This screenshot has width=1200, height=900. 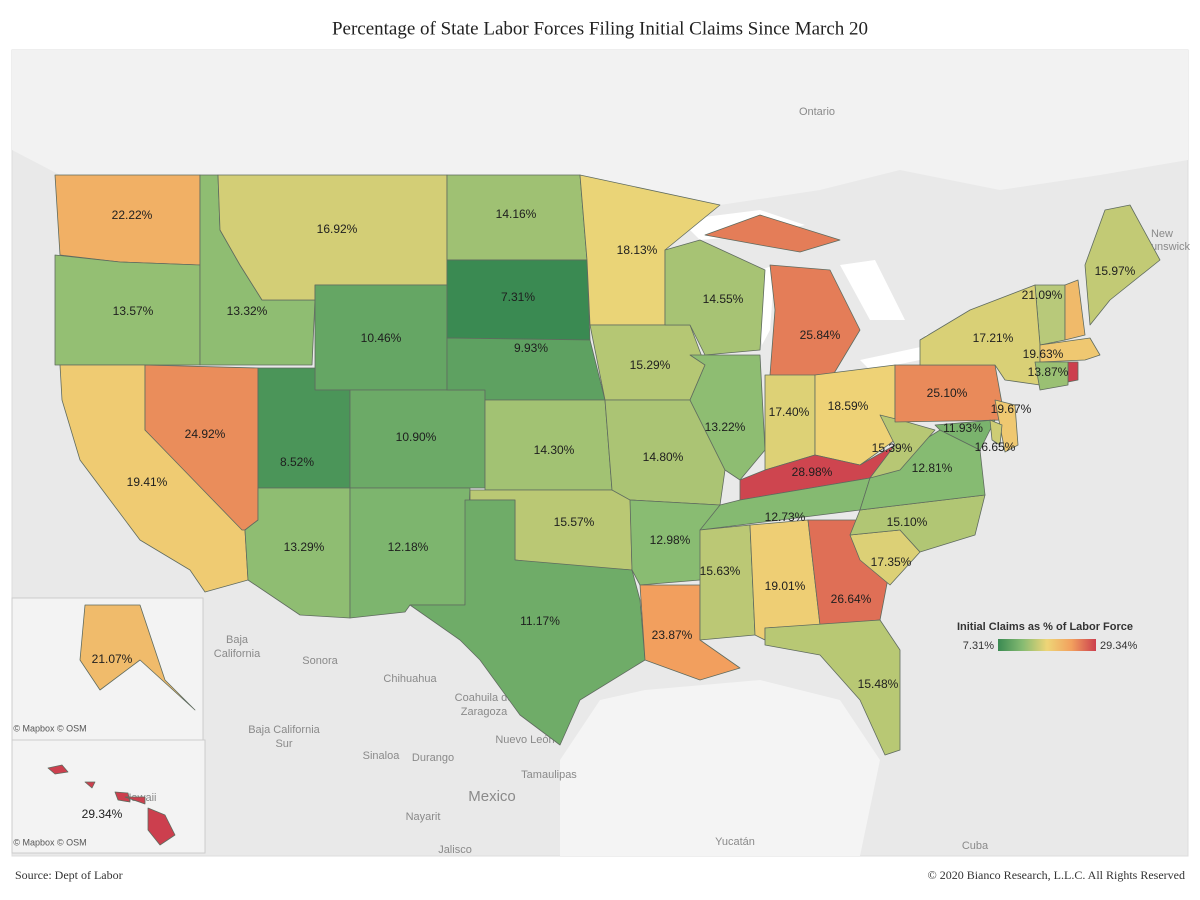 What do you see at coordinates (1045, 627) in the screenshot?
I see `legend-title: Initial Claims as % of Labor Force` at bounding box center [1045, 627].